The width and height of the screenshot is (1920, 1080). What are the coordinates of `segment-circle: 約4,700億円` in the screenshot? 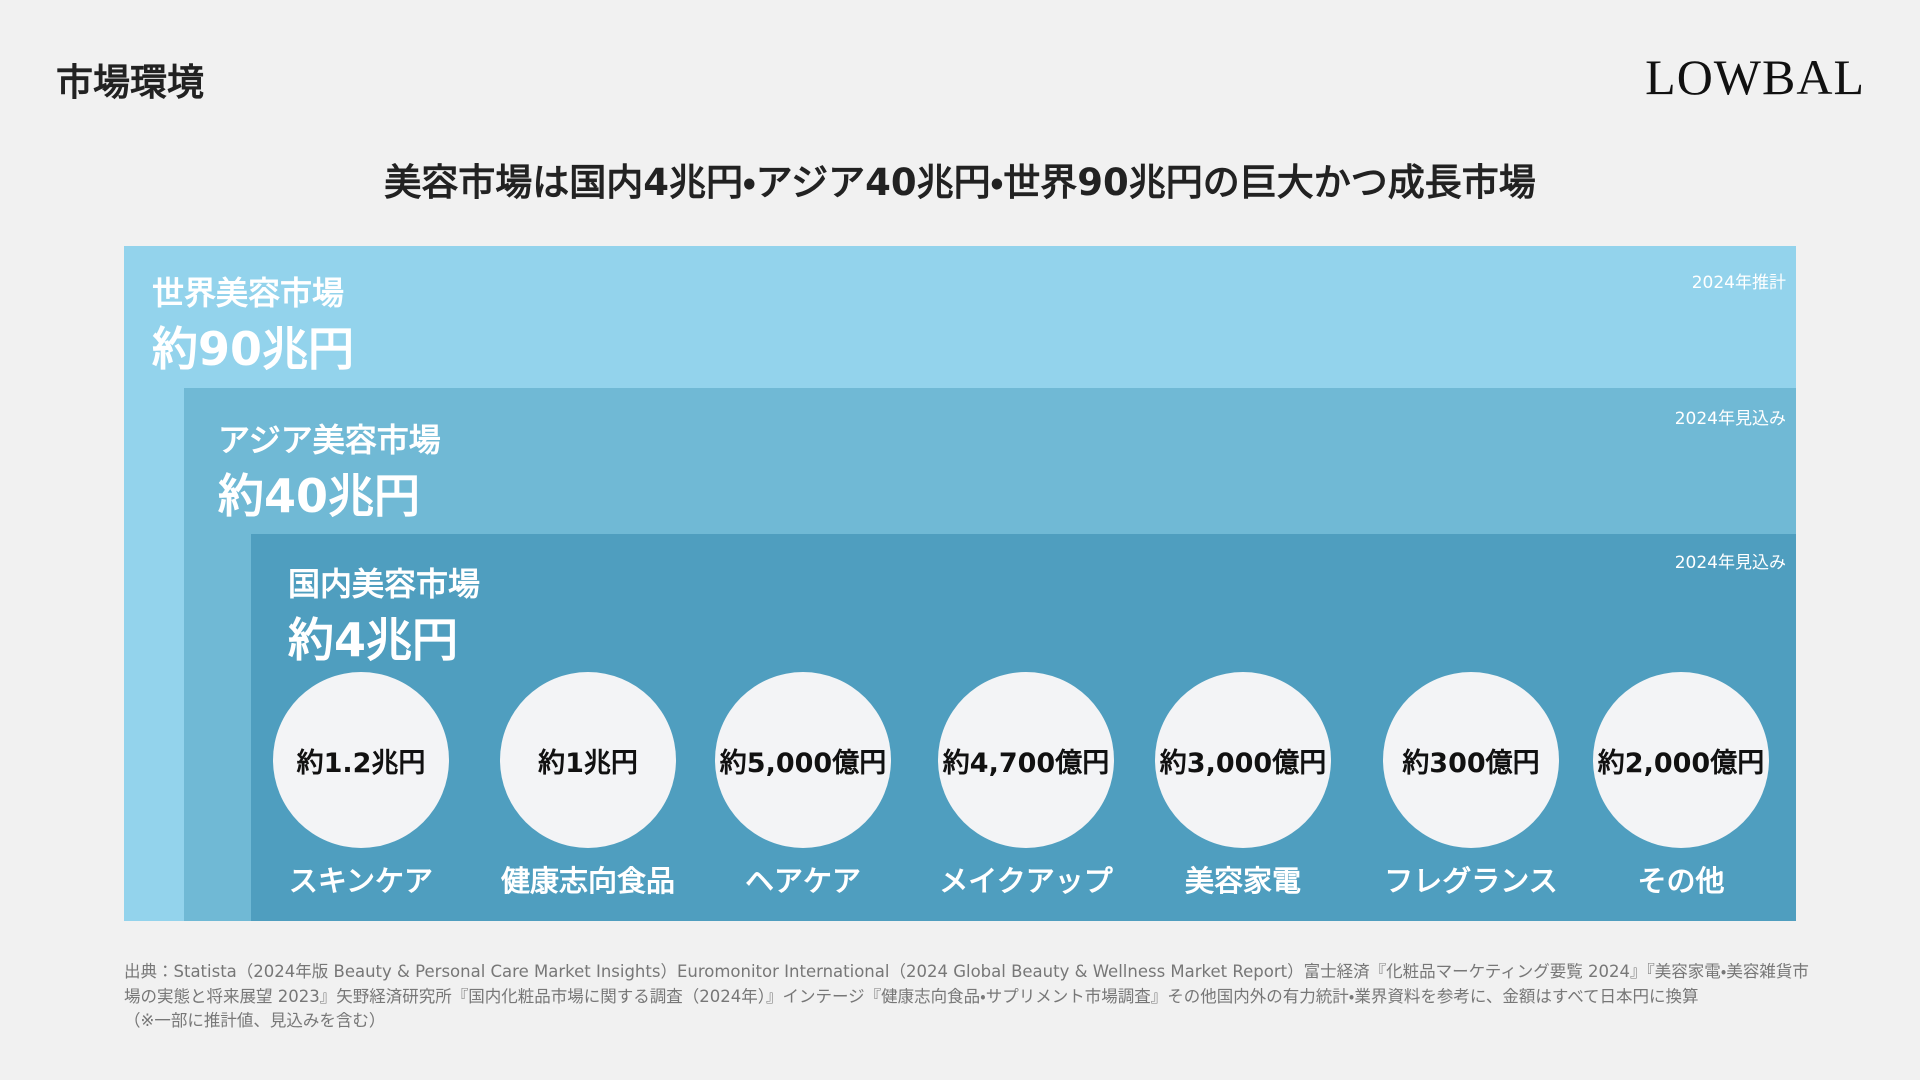 It's located at (1026, 760).